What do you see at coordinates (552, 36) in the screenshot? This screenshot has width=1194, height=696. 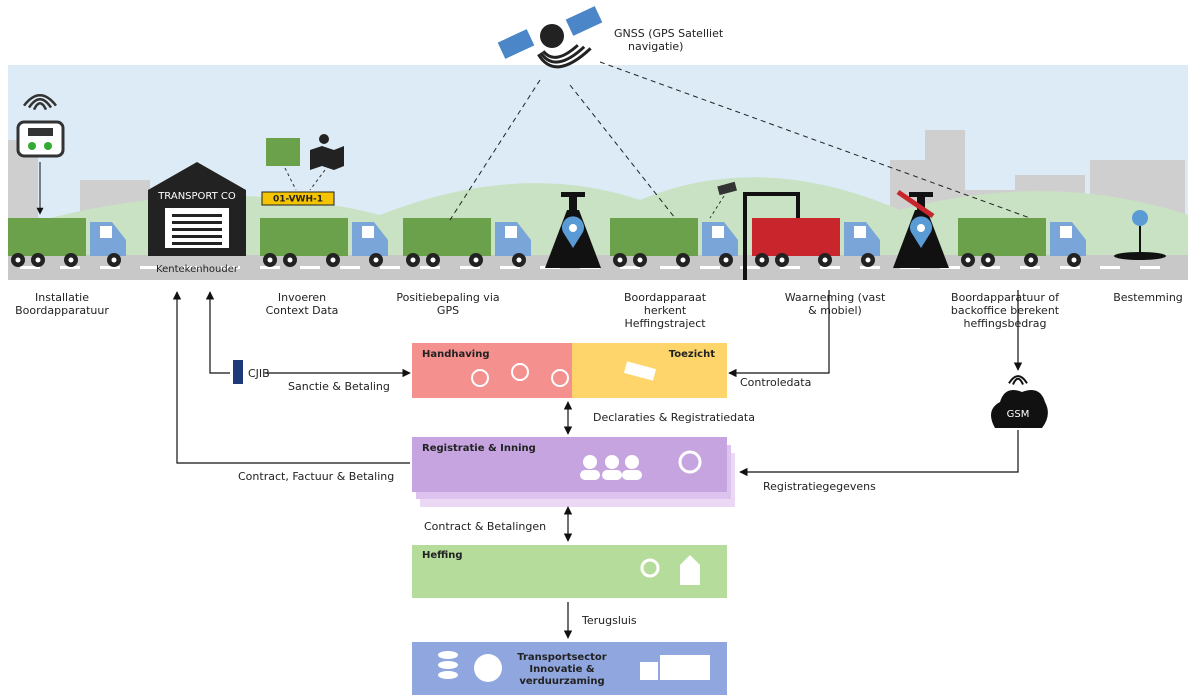 I see `sat-body` at bounding box center [552, 36].